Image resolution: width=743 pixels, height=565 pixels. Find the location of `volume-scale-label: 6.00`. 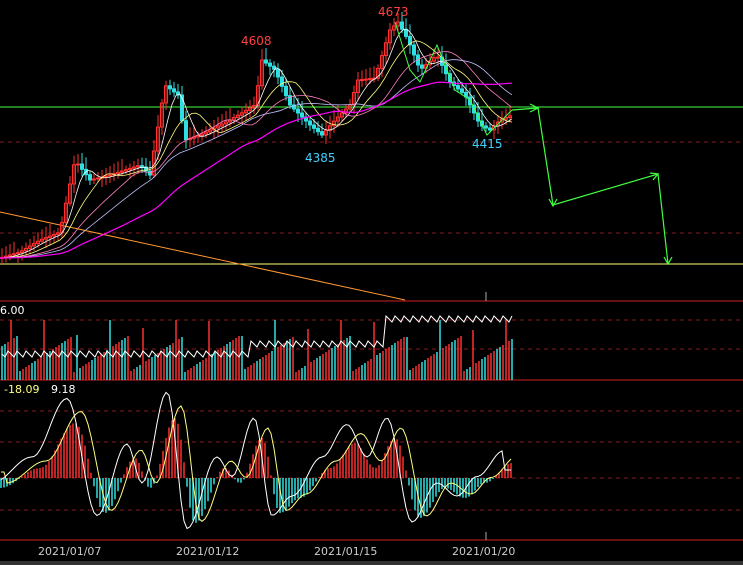

volume-scale-label: 6.00 is located at coordinates (12, 310).